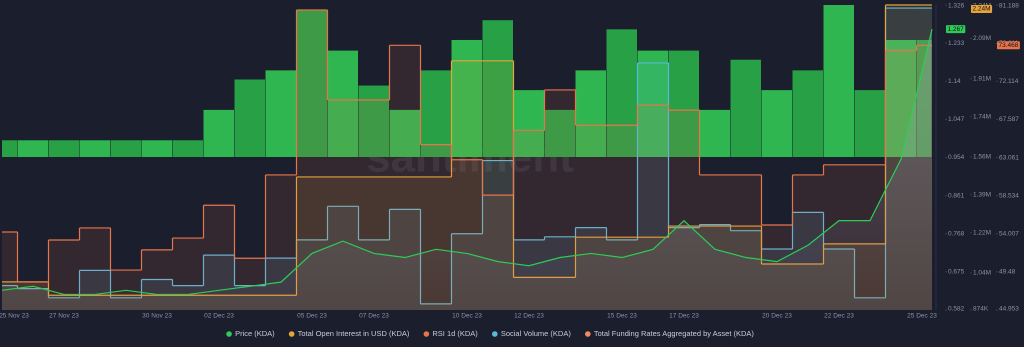 The height and width of the screenshot is (347, 1024). I want to click on y-tick-label: 1.91M, so click(982, 78).